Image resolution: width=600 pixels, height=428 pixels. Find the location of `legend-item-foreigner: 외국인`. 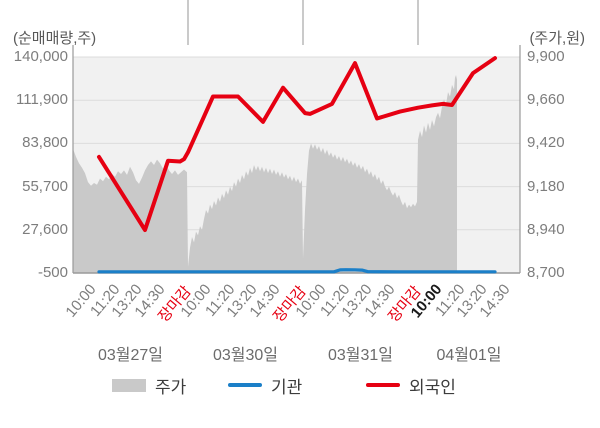

legend-item-foreigner: 외국인 is located at coordinates (411, 385).